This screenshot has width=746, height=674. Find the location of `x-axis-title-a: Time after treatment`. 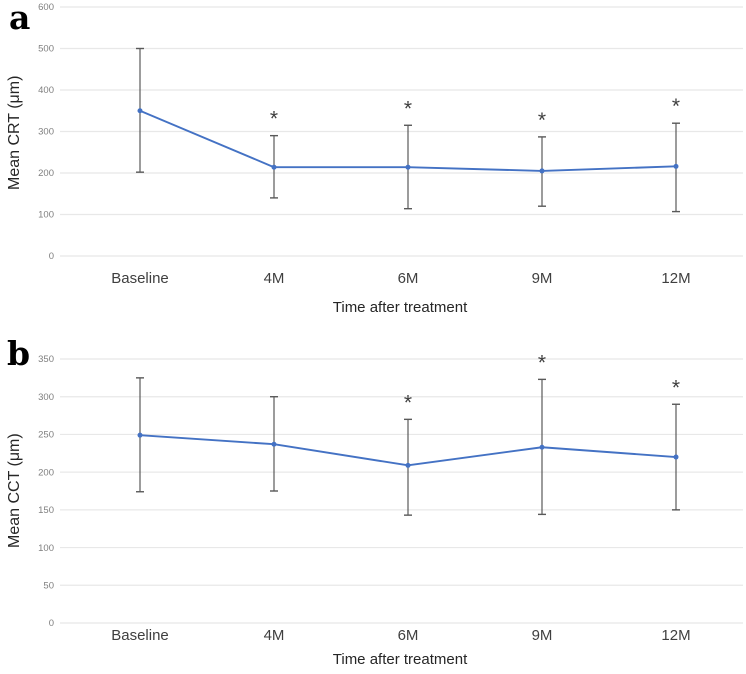

x-axis-title-a: Time after treatment is located at coordinates (400, 307).